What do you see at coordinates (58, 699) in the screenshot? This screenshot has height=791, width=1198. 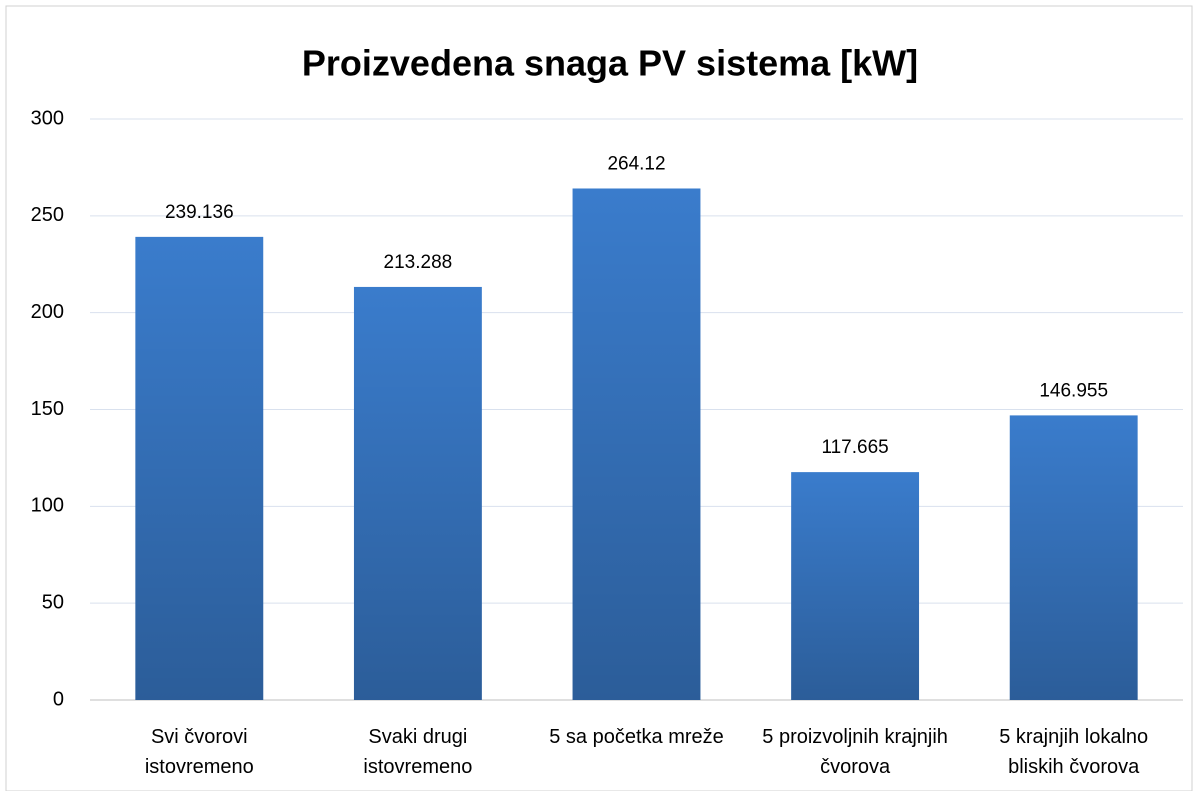 I see `y-tick-label: 0` at bounding box center [58, 699].